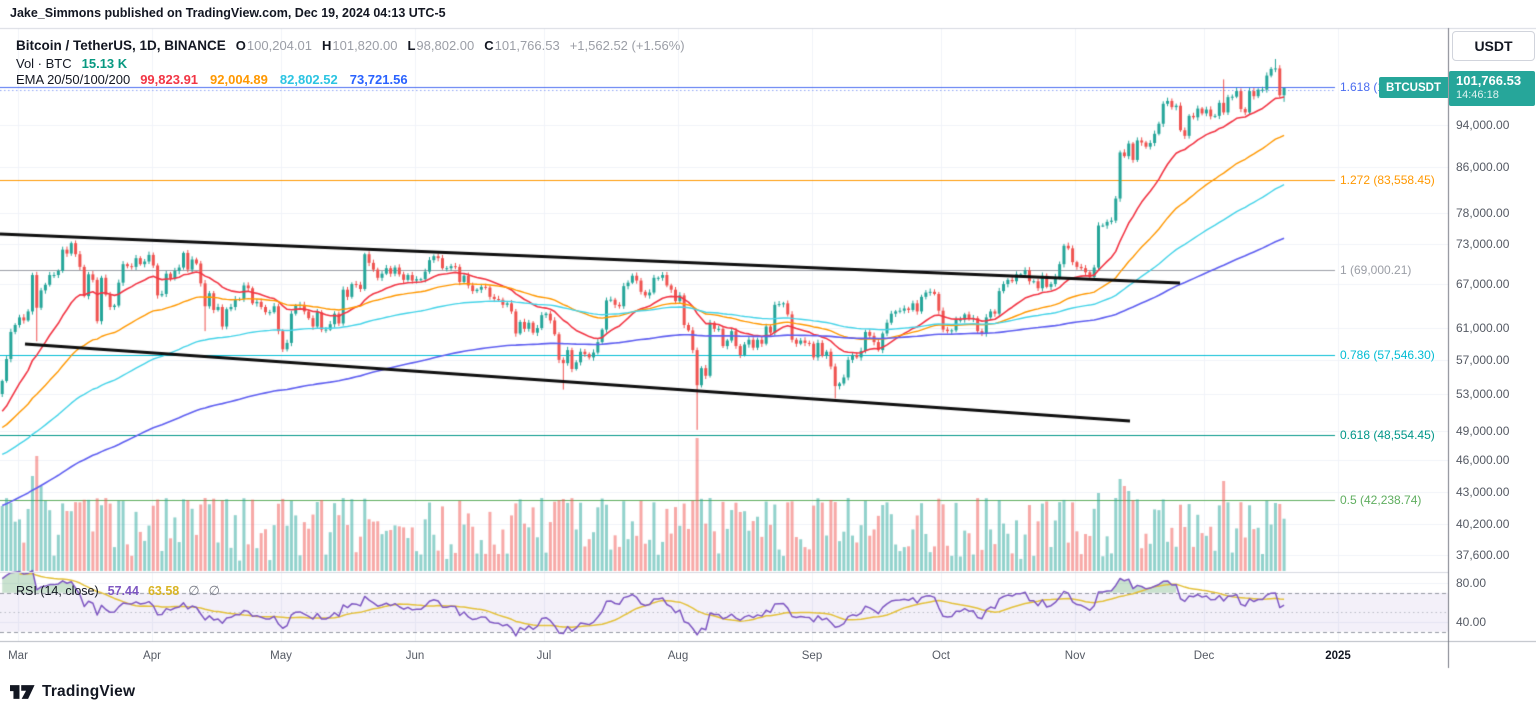  Describe the element at coordinates (1493, 46) in the screenshot. I see `currency-toggle-button: USDT` at that location.